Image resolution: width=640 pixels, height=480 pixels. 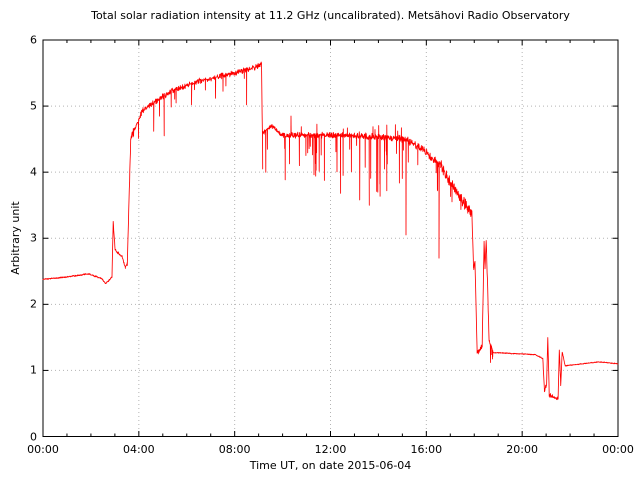 What do you see at coordinates (33, 238) in the screenshot?
I see `y-tick-label: 3` at bounding box center [33, 238].